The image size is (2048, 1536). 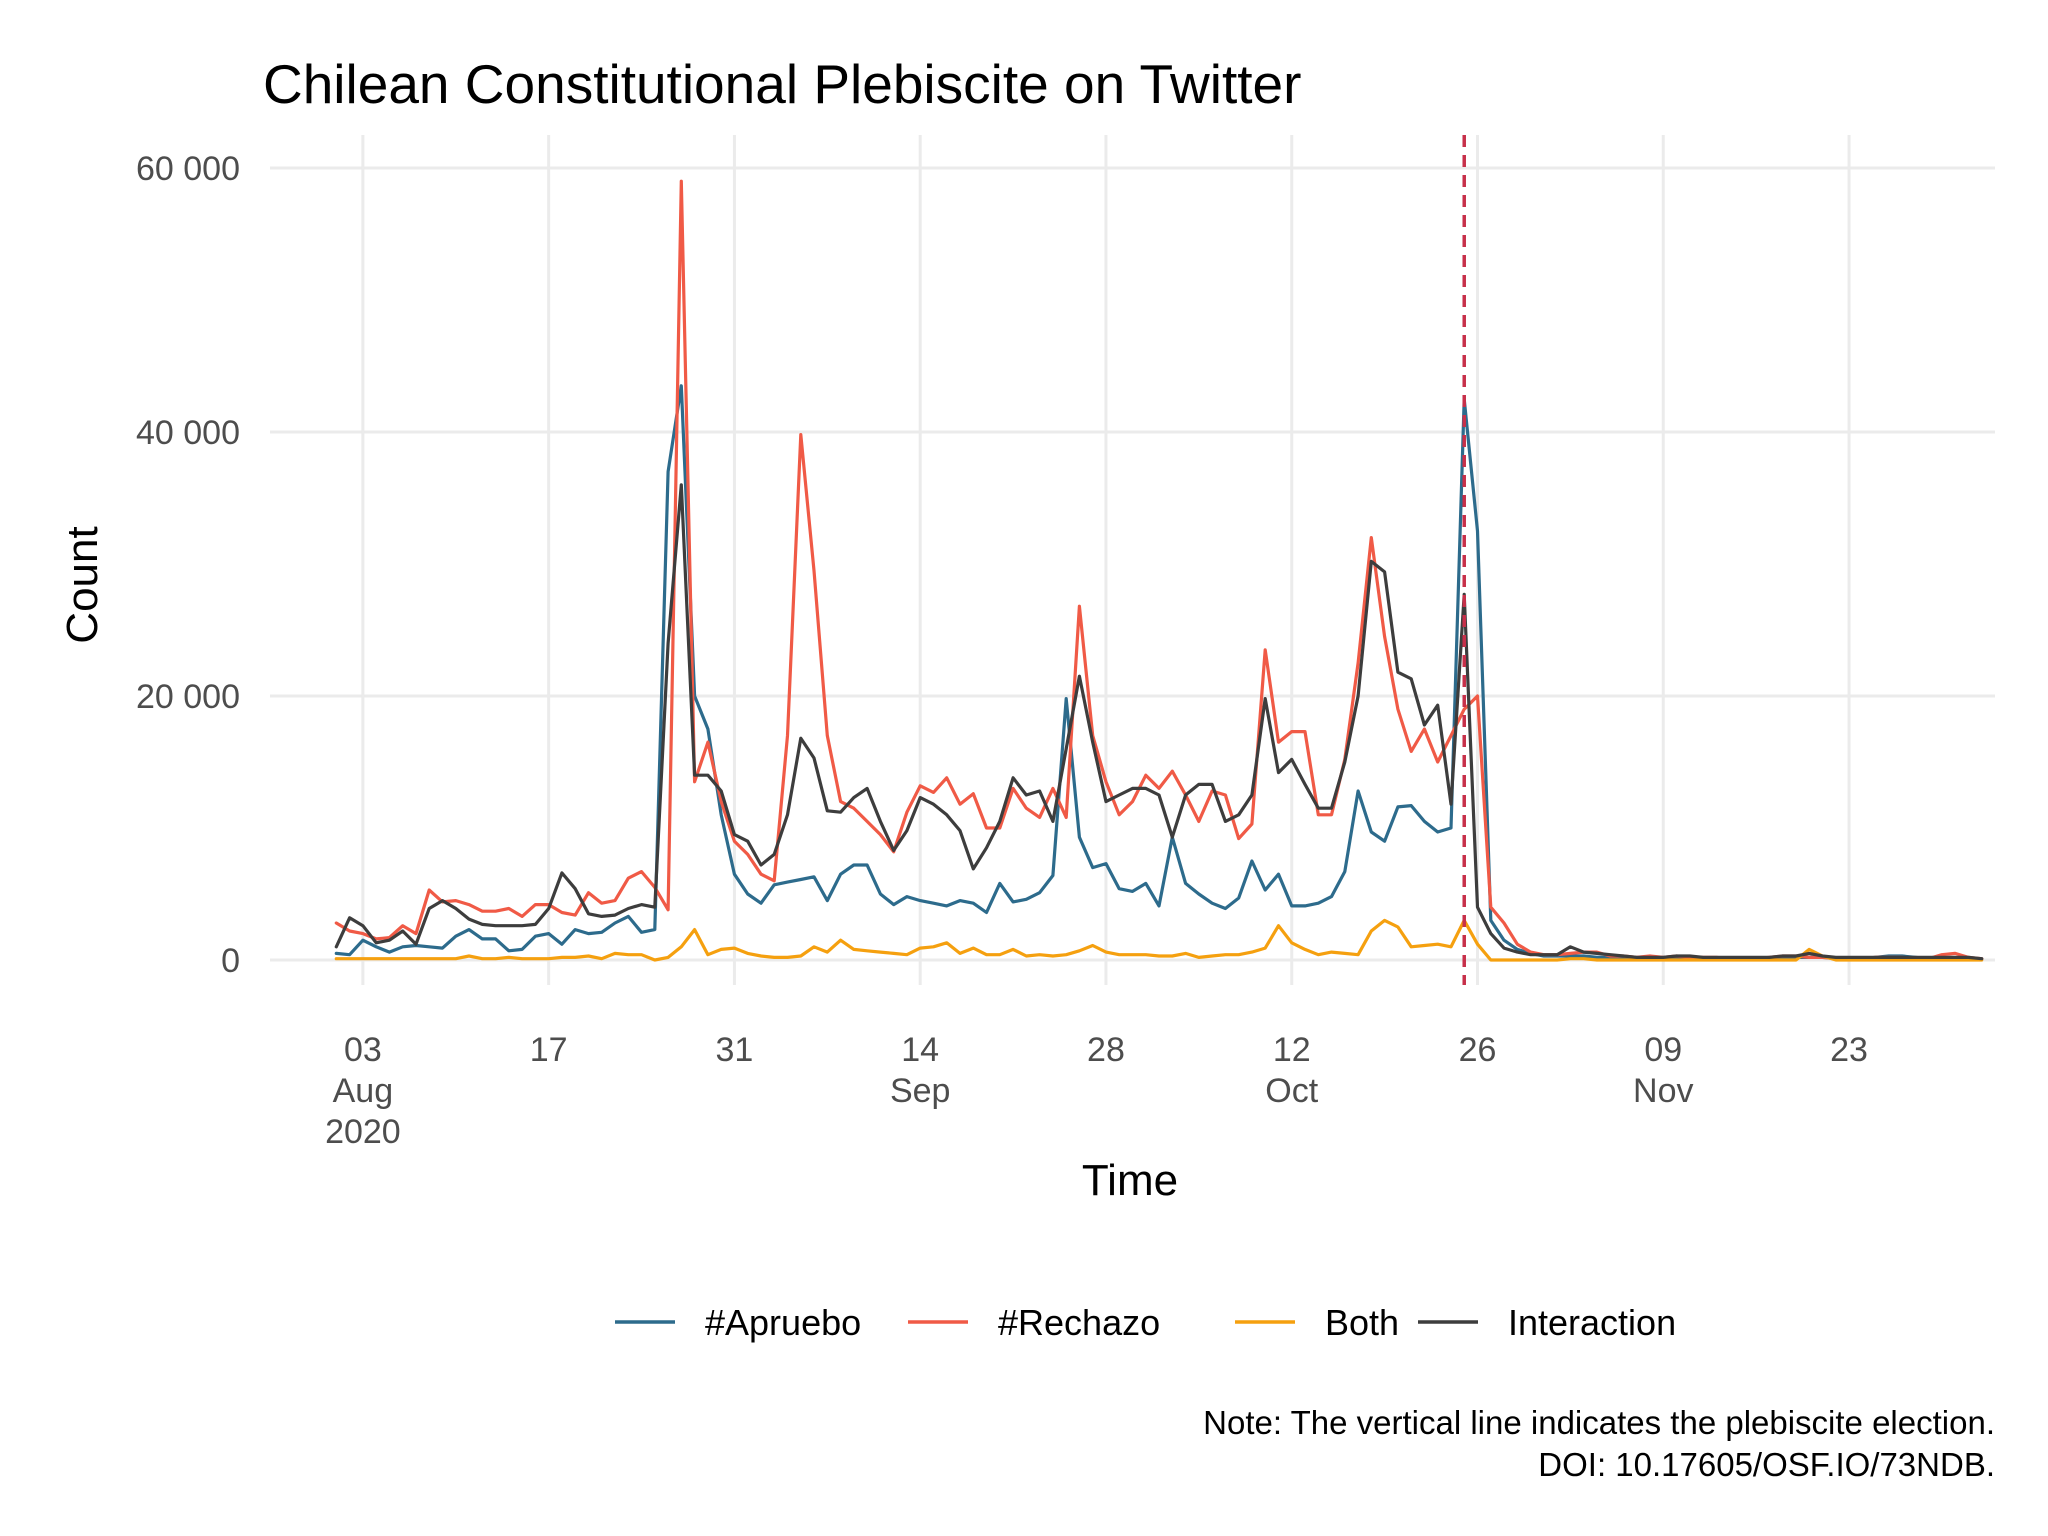 What do you see at coordinates (188, 565) in the screenshot?
I see `y-axis-ticks: 0 20 000 40 000 60 000` at bounding box center [188, 565].